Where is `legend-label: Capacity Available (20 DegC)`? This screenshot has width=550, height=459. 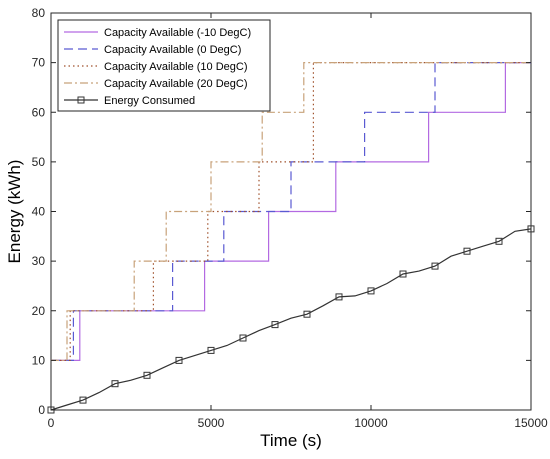
legend-label: Capacity Available (20 DegC) is located at coordinates (175, 84).